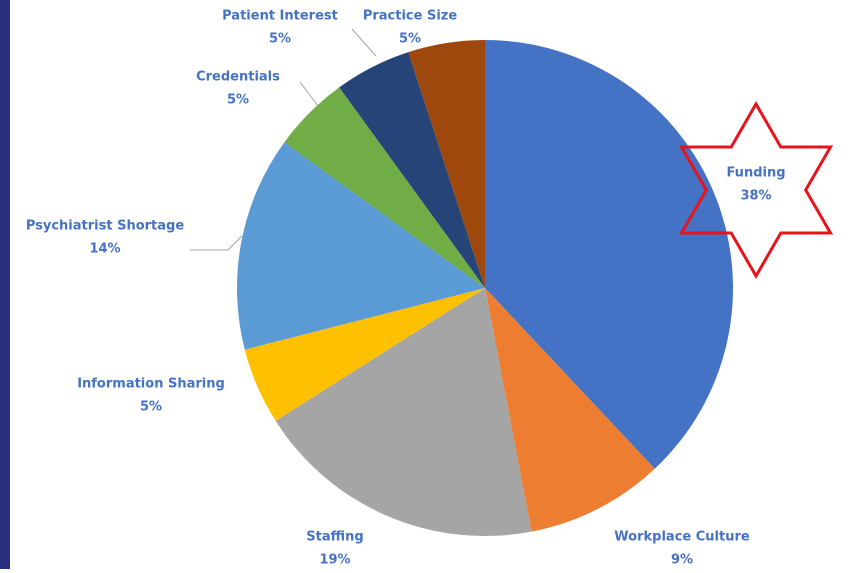  Describe the element at coordinates (105, 226) in the screenshot. I see `slice-label: Psychiatrist Shortage` at that location.